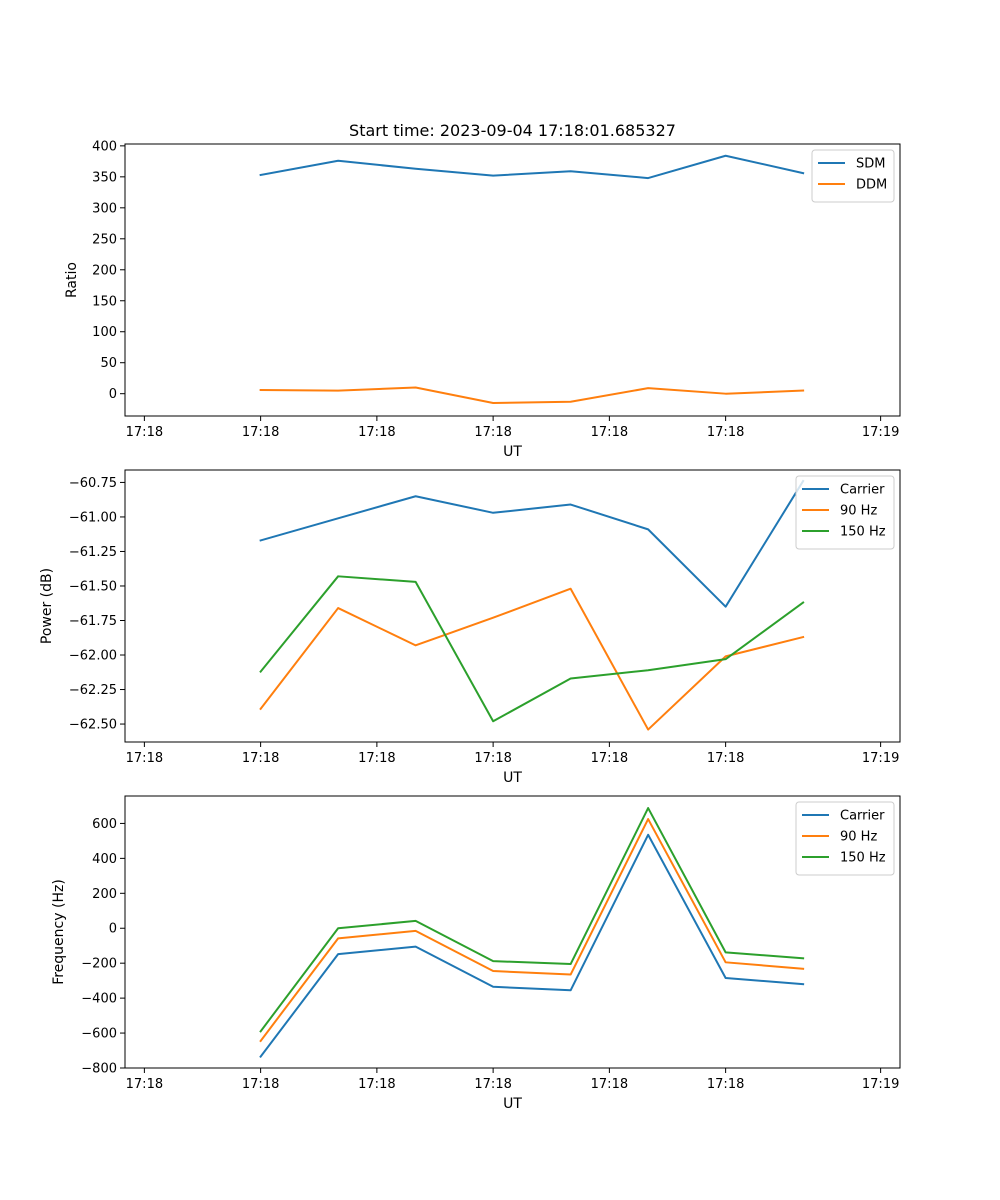 This screenshot has height=1200, width=1000. I want to click on y-tick-label: 300, so click(104, 208).